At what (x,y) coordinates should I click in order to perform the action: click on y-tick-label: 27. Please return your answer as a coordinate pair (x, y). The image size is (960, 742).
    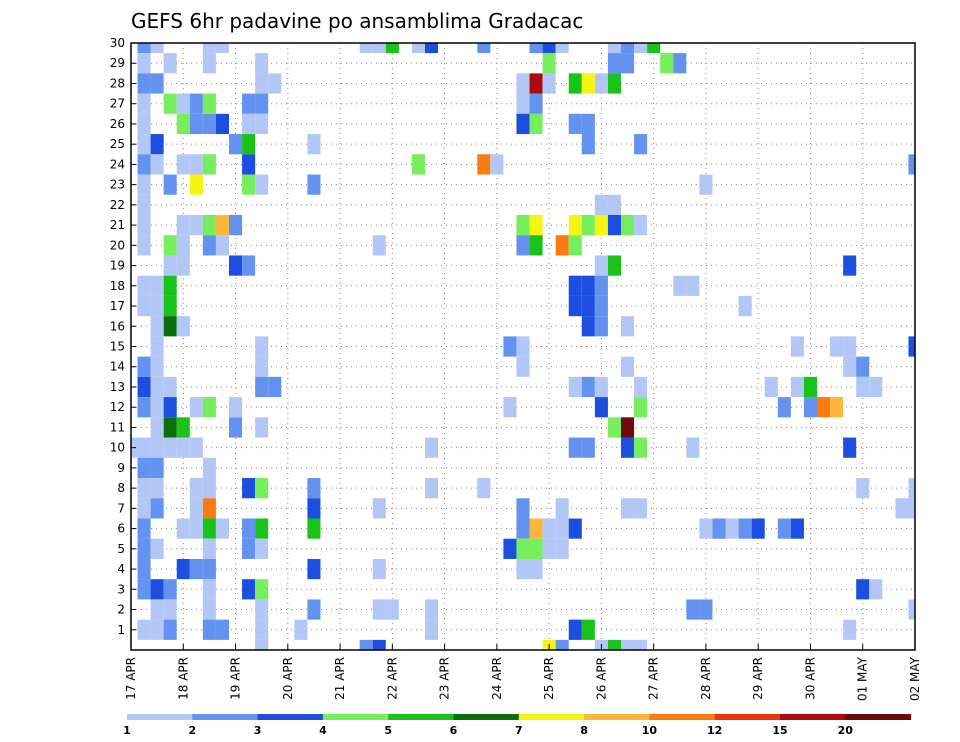
    Looking at the image, I should click on (117, 104).